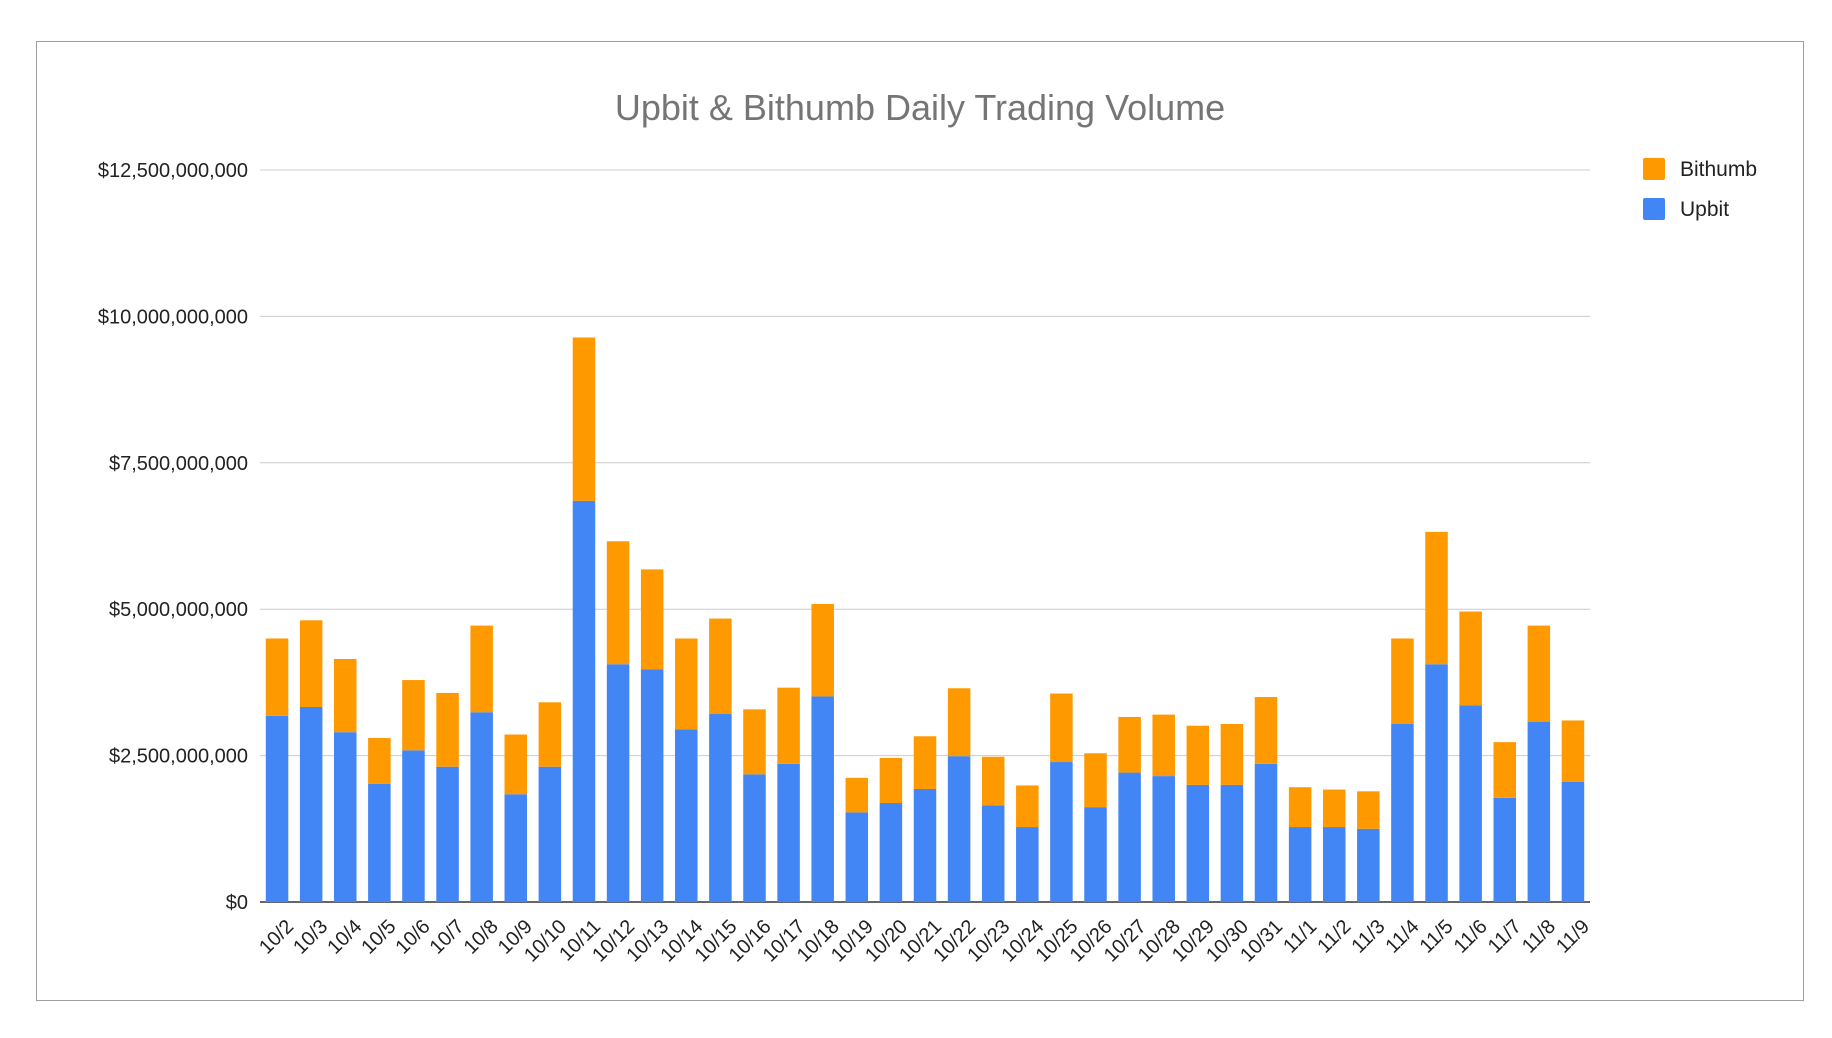 This screenshot has height=1038, width=1832. Describe the element at coordinates (310, 937) in the screenshot. I see `x-tick-label: 10/3` at that location.